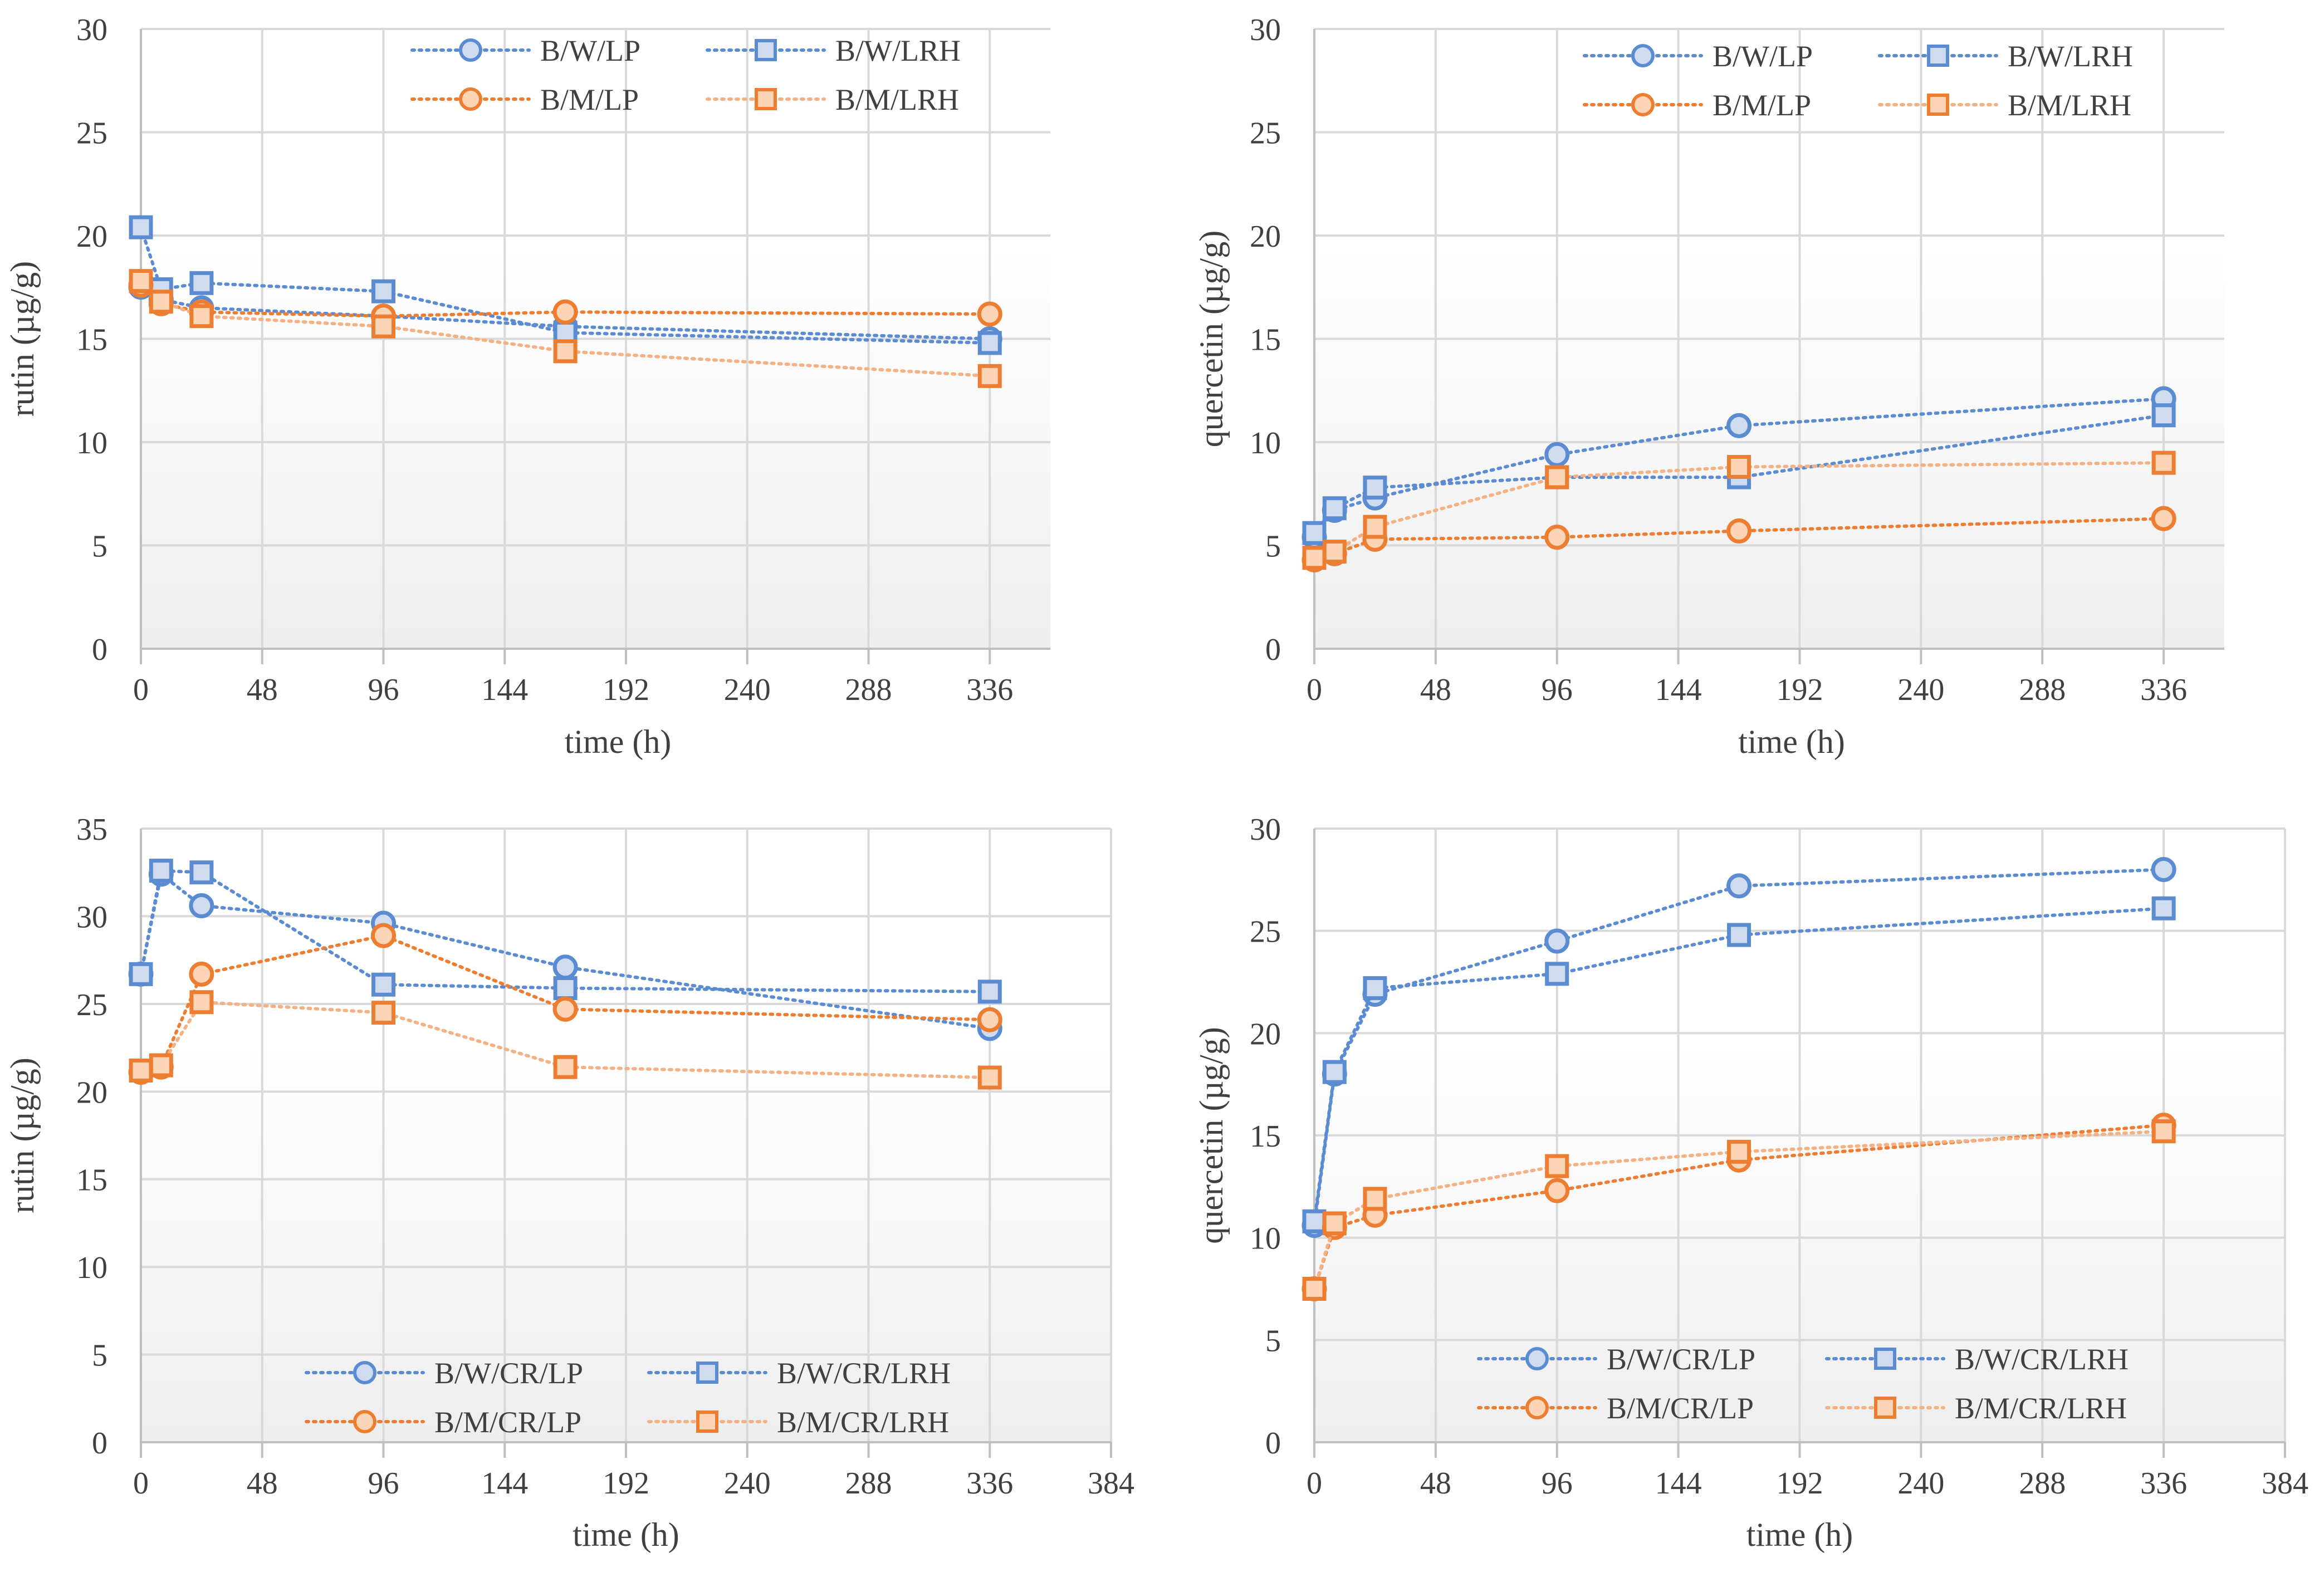 The height and width of the screenshot is (1577, 2324). I want to click on x-tick-label: 48, so click(1436, 1484).